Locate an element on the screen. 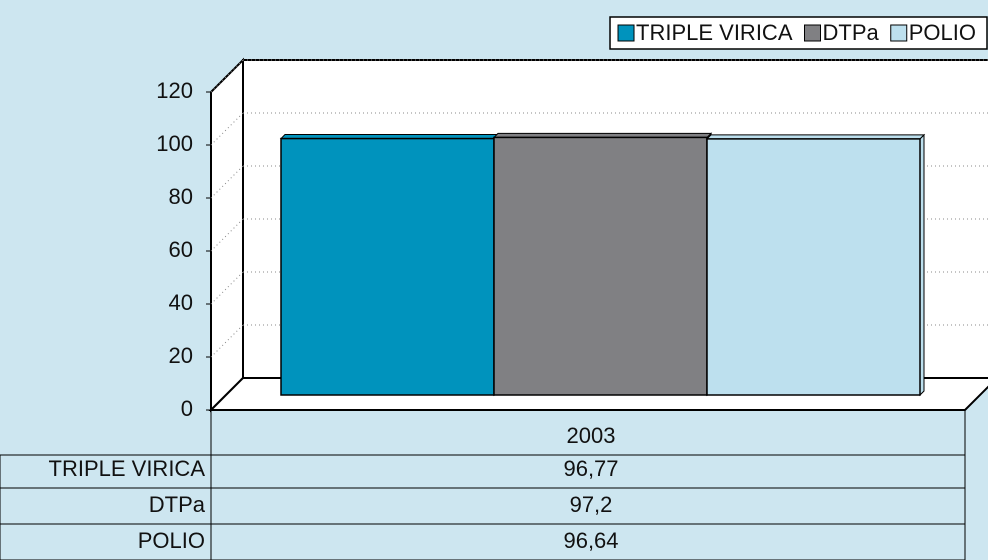 This screenshot has width=988, height=560. legend-box is located at coordinates (798, 33).